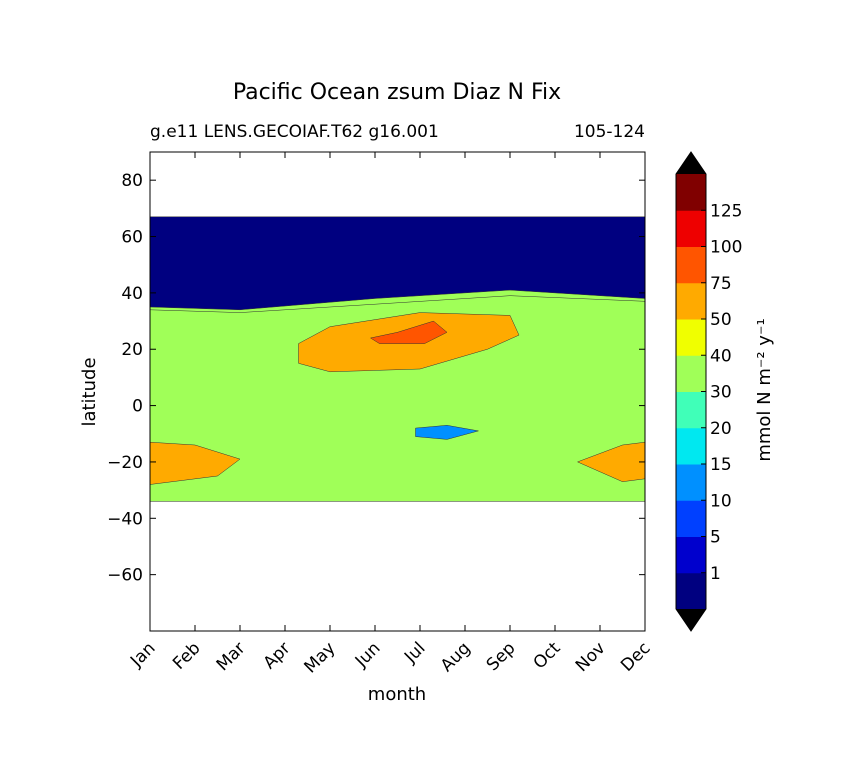 The height and width of the screenshot is (783, 857). I want to click on x-tick-label: May, so click(320, 657).